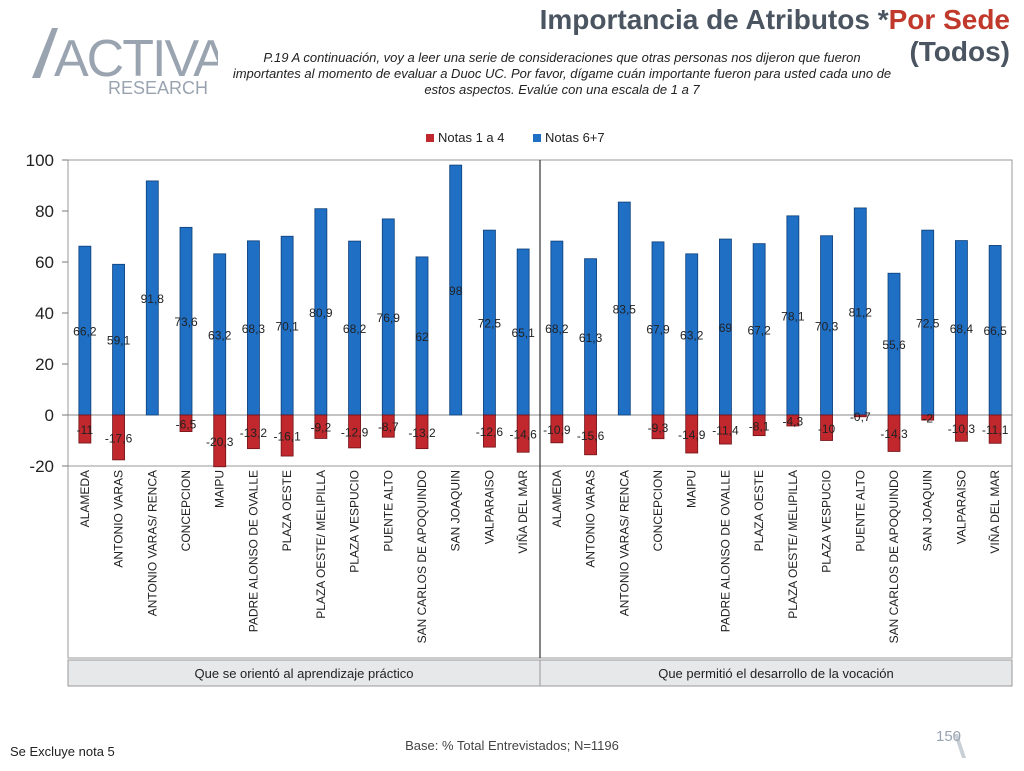 Image resolution: width=1024 pixels, height=771 pixels. I want to click on category-label: PLAZA VESPUCIO, so click(827, 521).